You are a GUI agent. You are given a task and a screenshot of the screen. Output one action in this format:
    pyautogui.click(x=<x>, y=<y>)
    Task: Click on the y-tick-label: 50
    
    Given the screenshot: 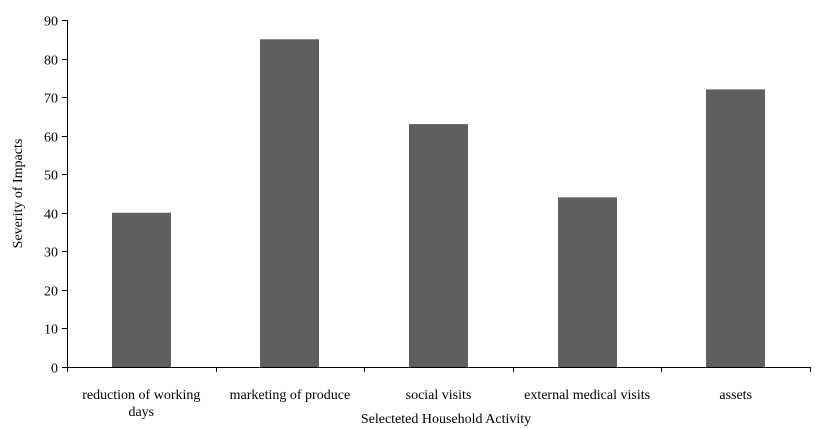 What is the action you would take?
    pyautogui.click(x=51, y=176)
    